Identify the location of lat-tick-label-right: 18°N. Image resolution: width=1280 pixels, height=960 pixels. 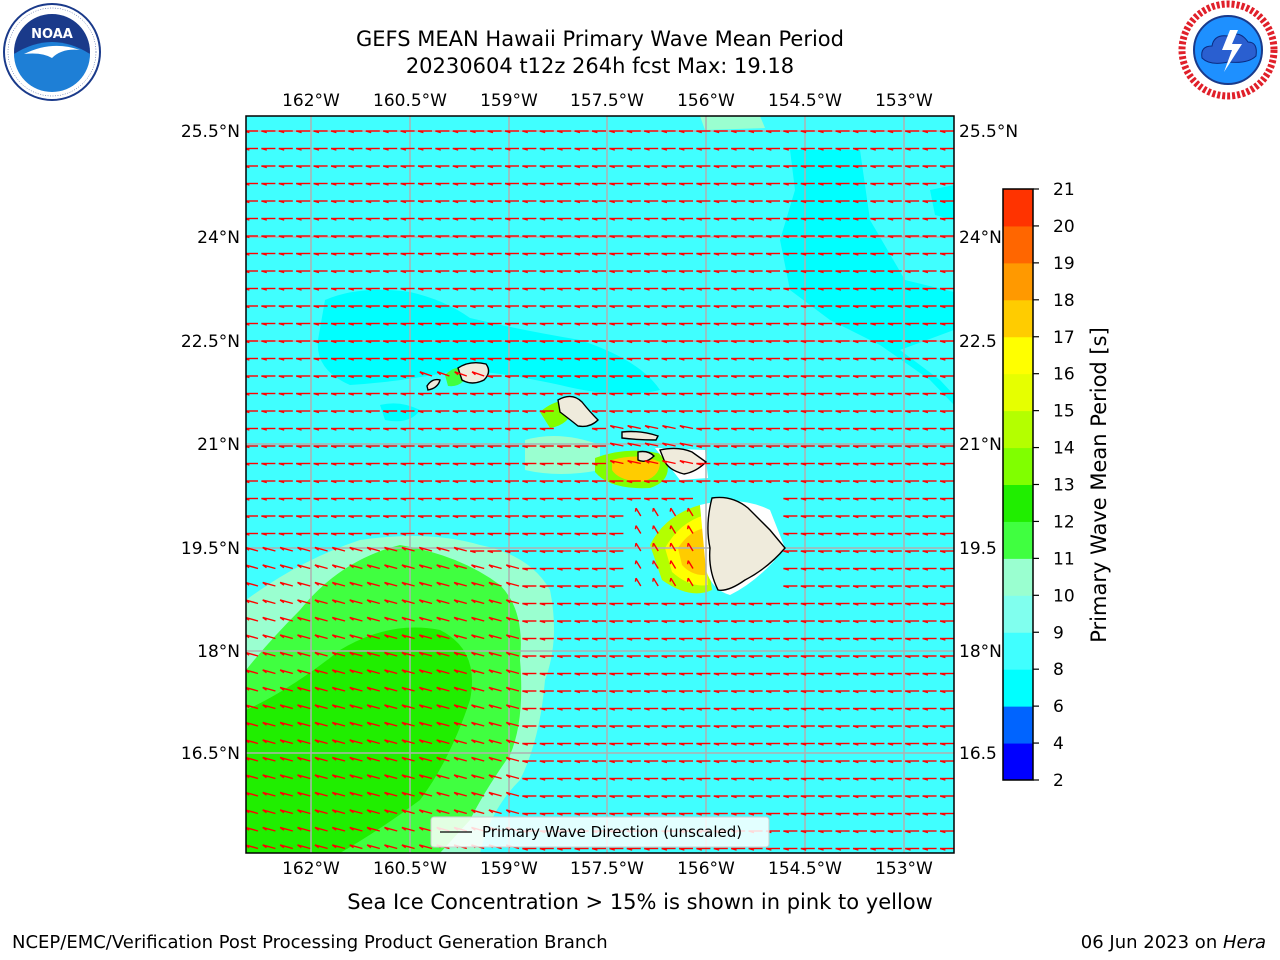
(980, 652).